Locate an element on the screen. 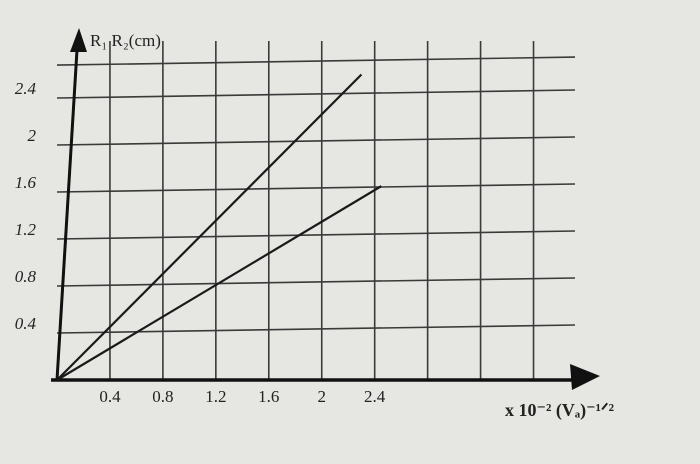 Image resolution: width=700 pixels, height=464 pixels. x-tick-label: 1.2 is located at coordinates (215, 396).